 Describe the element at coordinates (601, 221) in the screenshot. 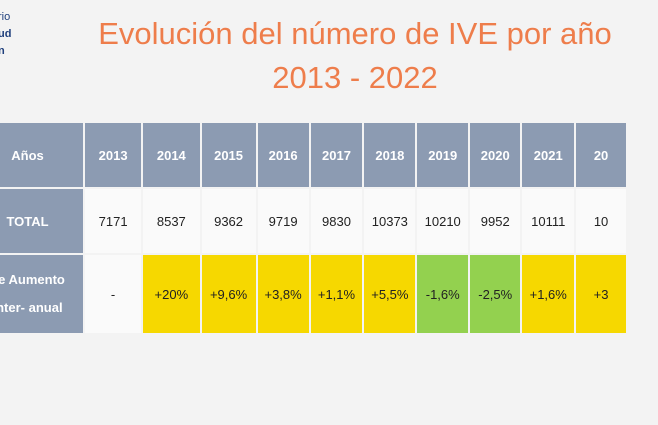

I see `cell: 10` at that location.